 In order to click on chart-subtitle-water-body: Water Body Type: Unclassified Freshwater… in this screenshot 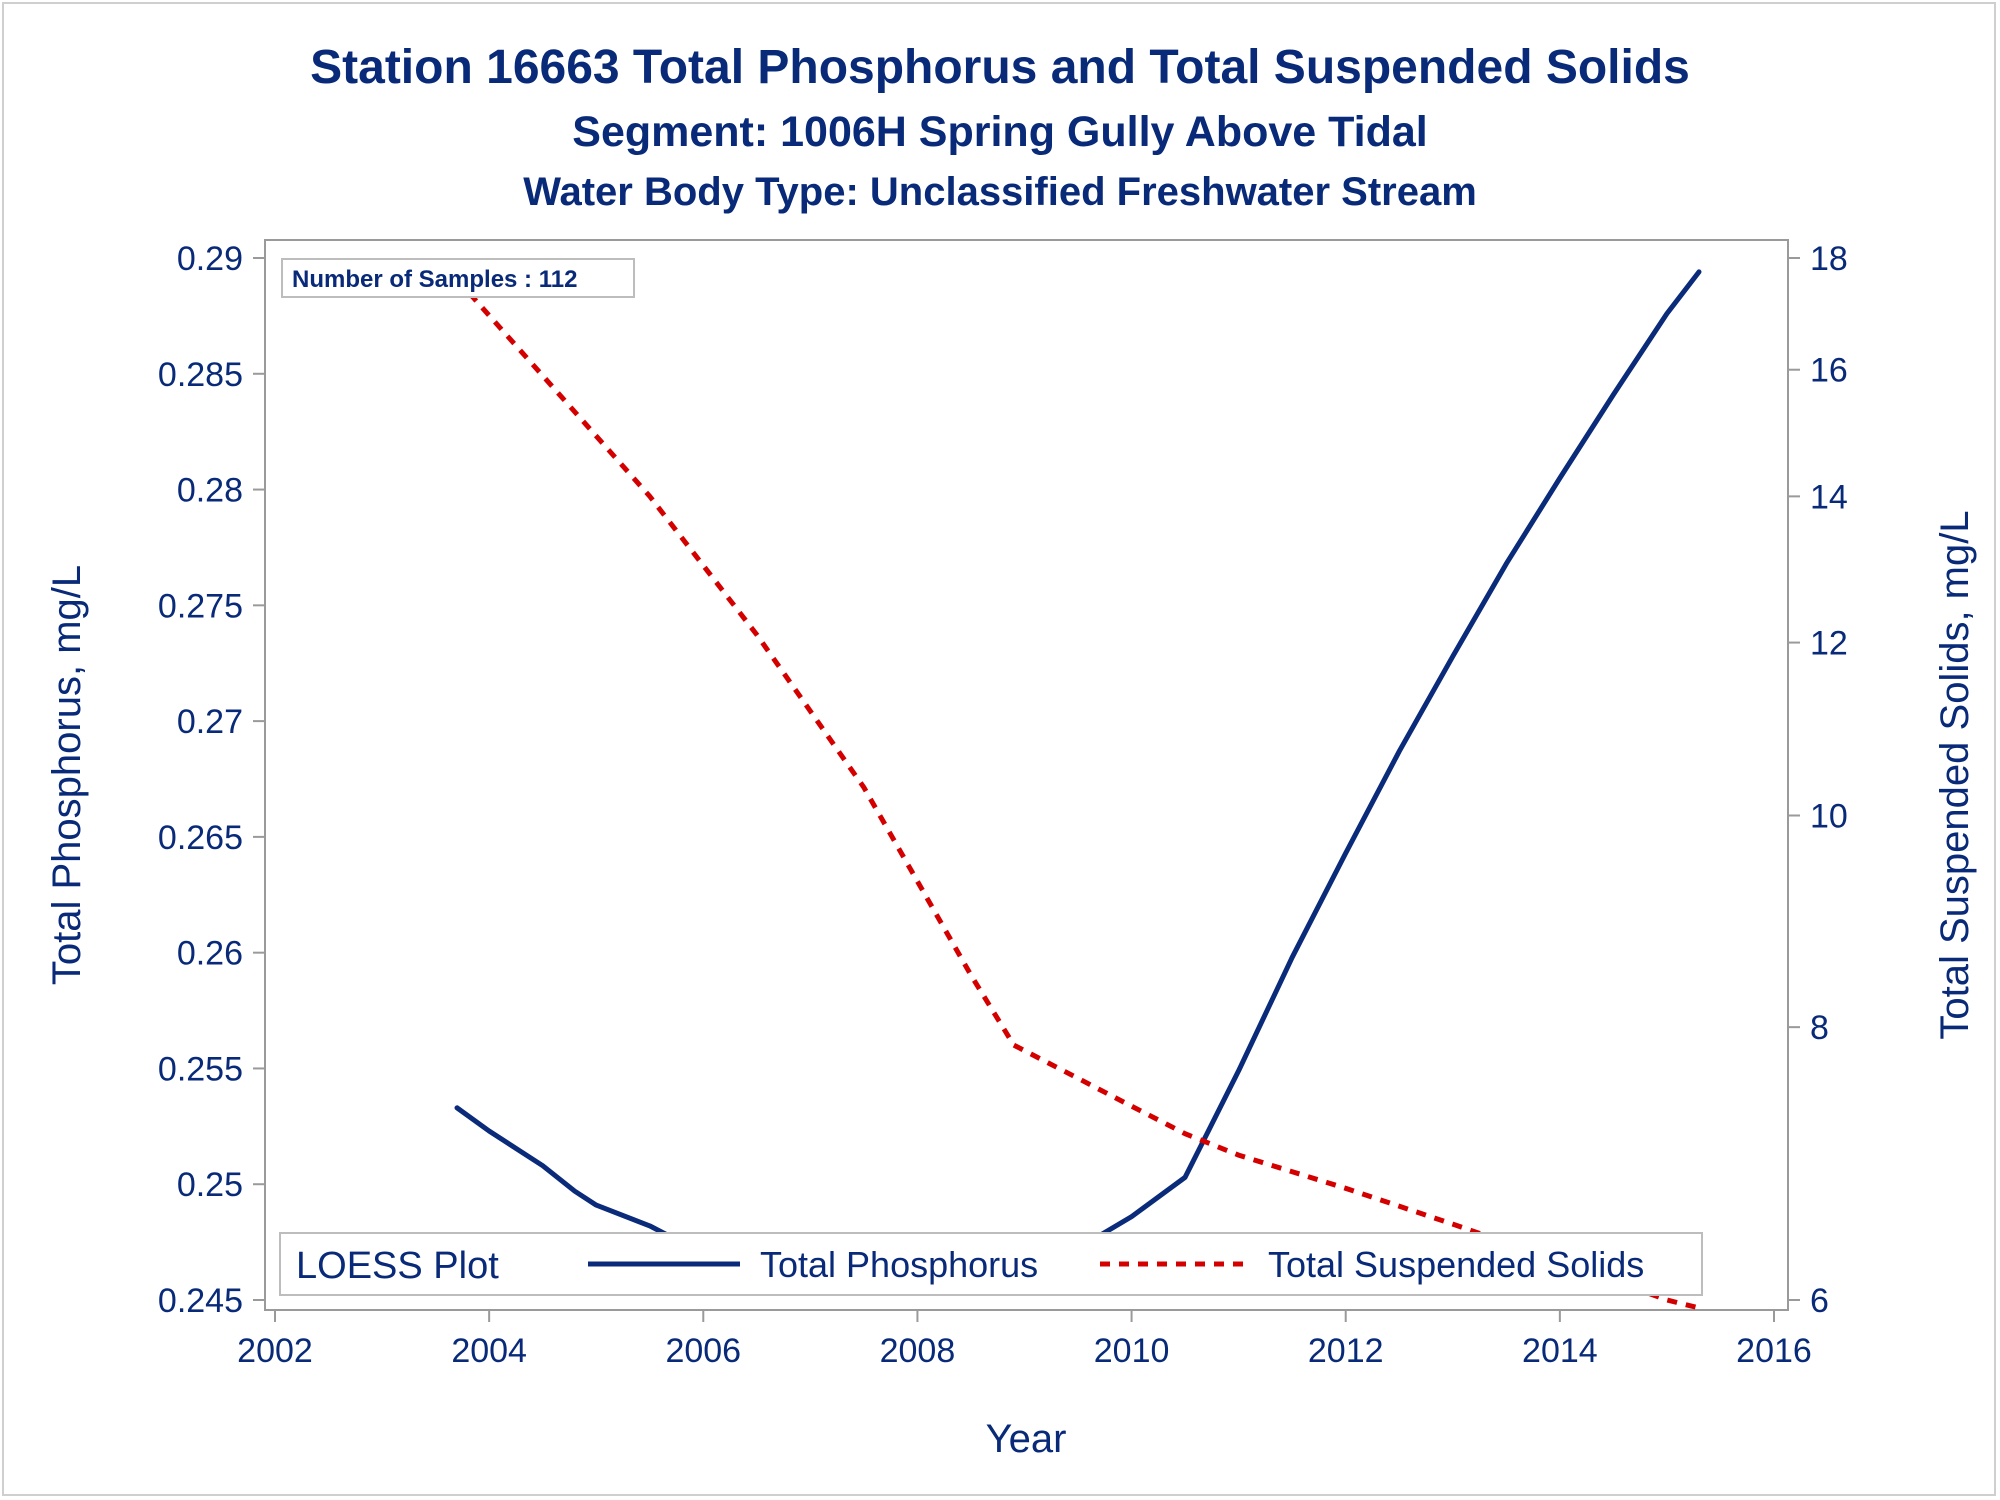, I will do `click(1000, 192)`.